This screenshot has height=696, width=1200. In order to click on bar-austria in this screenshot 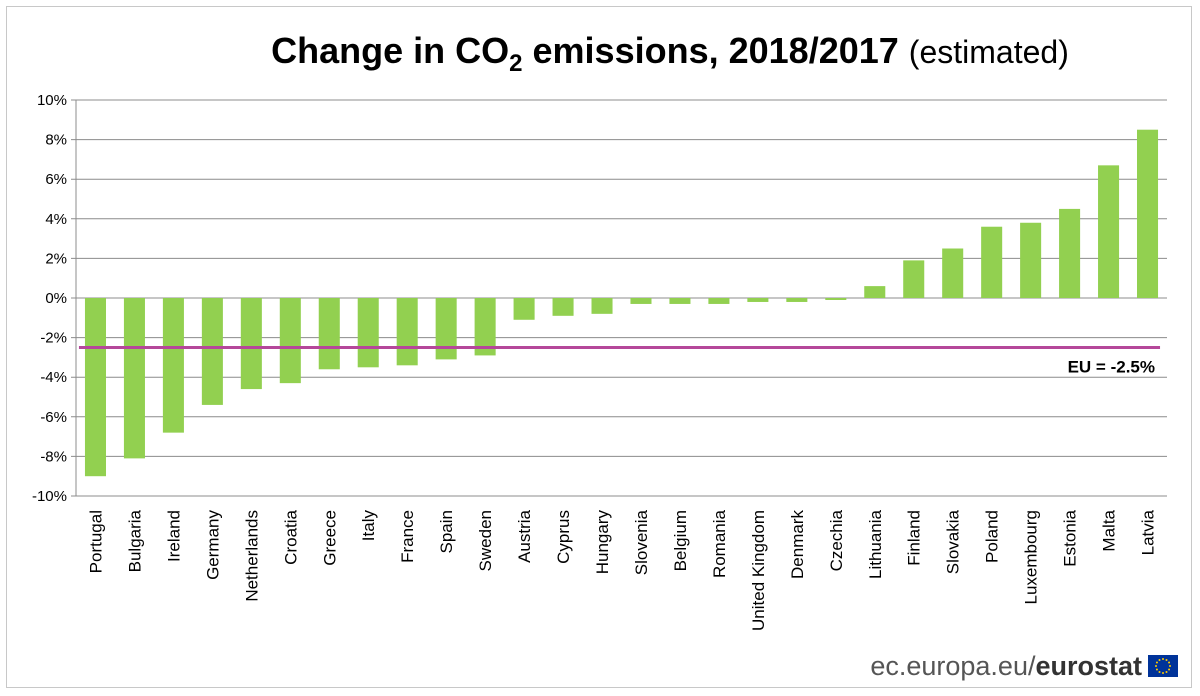, I will do `click(524, 309)`.